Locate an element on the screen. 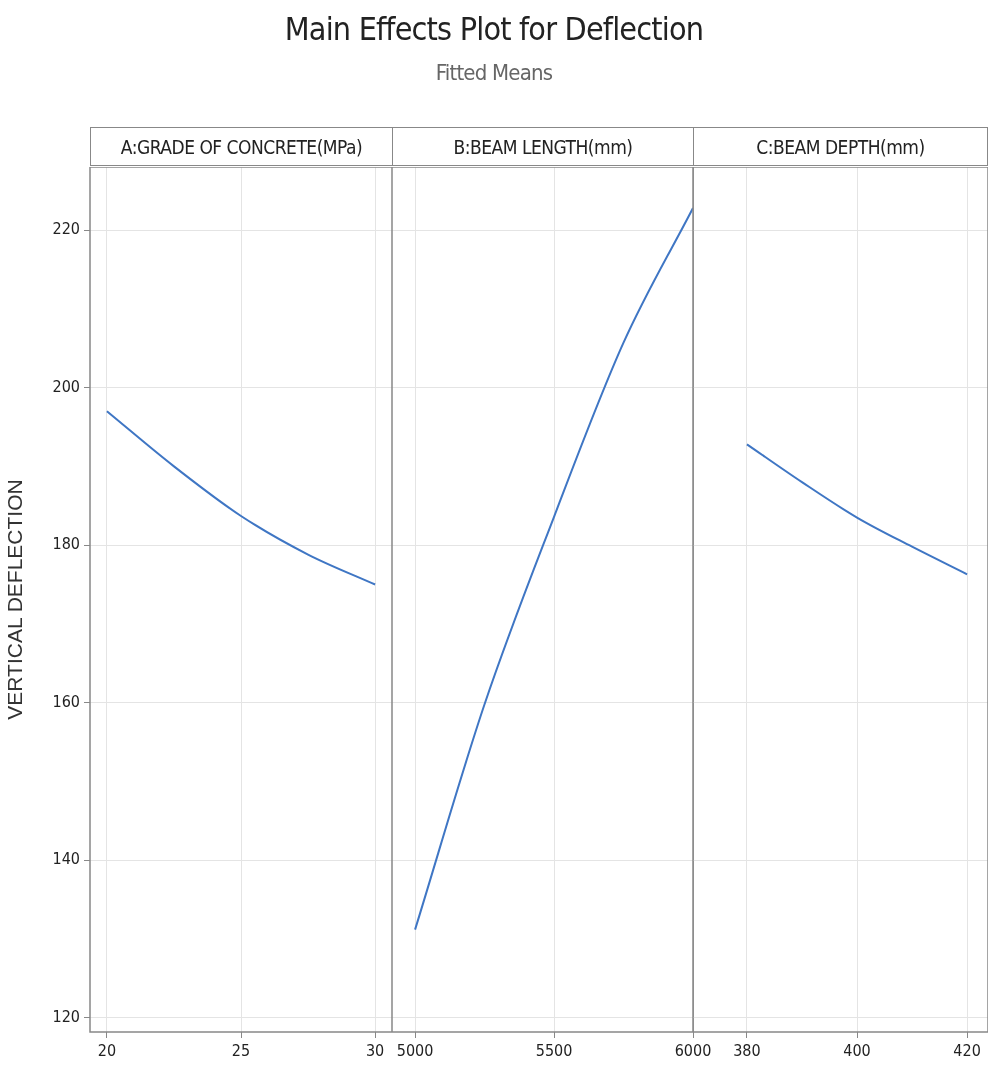  x-tick-label: 400 is located at coordinates (857, 1050).